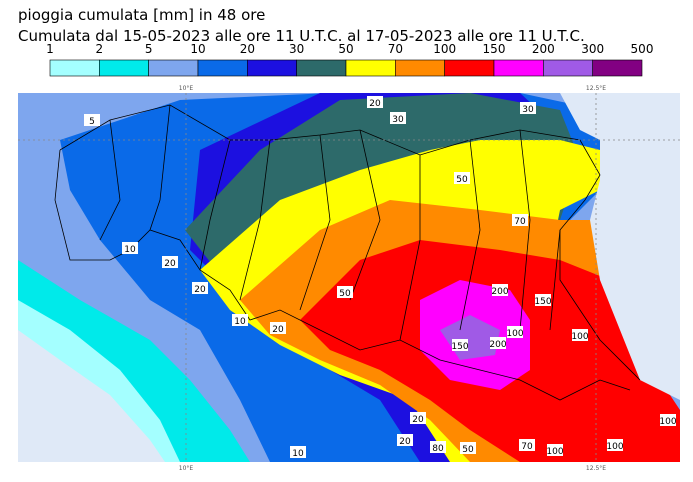 This screenshot has height=482, width=693. Describe the element at coordinates (345, 49) in the screenshot. I see `colorbar-label: 50` at that location.